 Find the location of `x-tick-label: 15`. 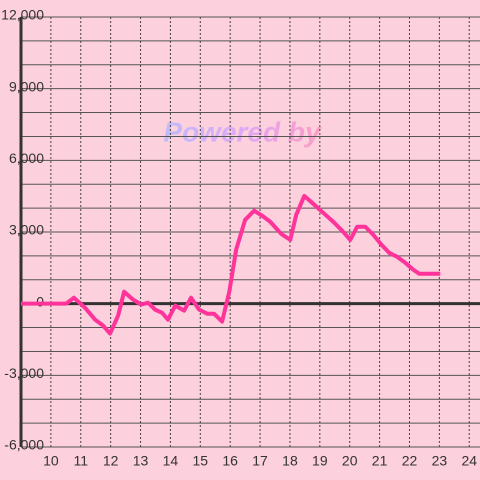

x-tick-label: 15 is located at coordinates (201, 461).